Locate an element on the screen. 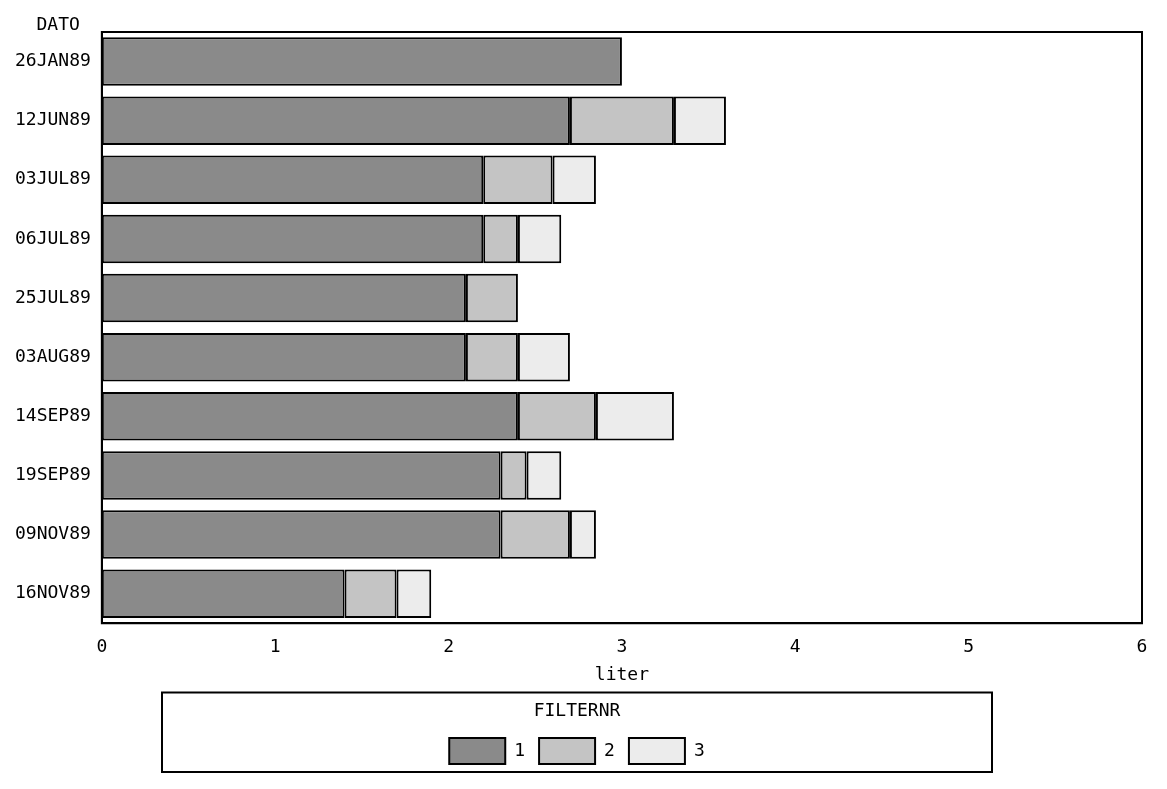 Image resolution: width=1167 pixels, height=789 pixels. y-tick-label: 16NOV89 is located at coordinates (53, 592).